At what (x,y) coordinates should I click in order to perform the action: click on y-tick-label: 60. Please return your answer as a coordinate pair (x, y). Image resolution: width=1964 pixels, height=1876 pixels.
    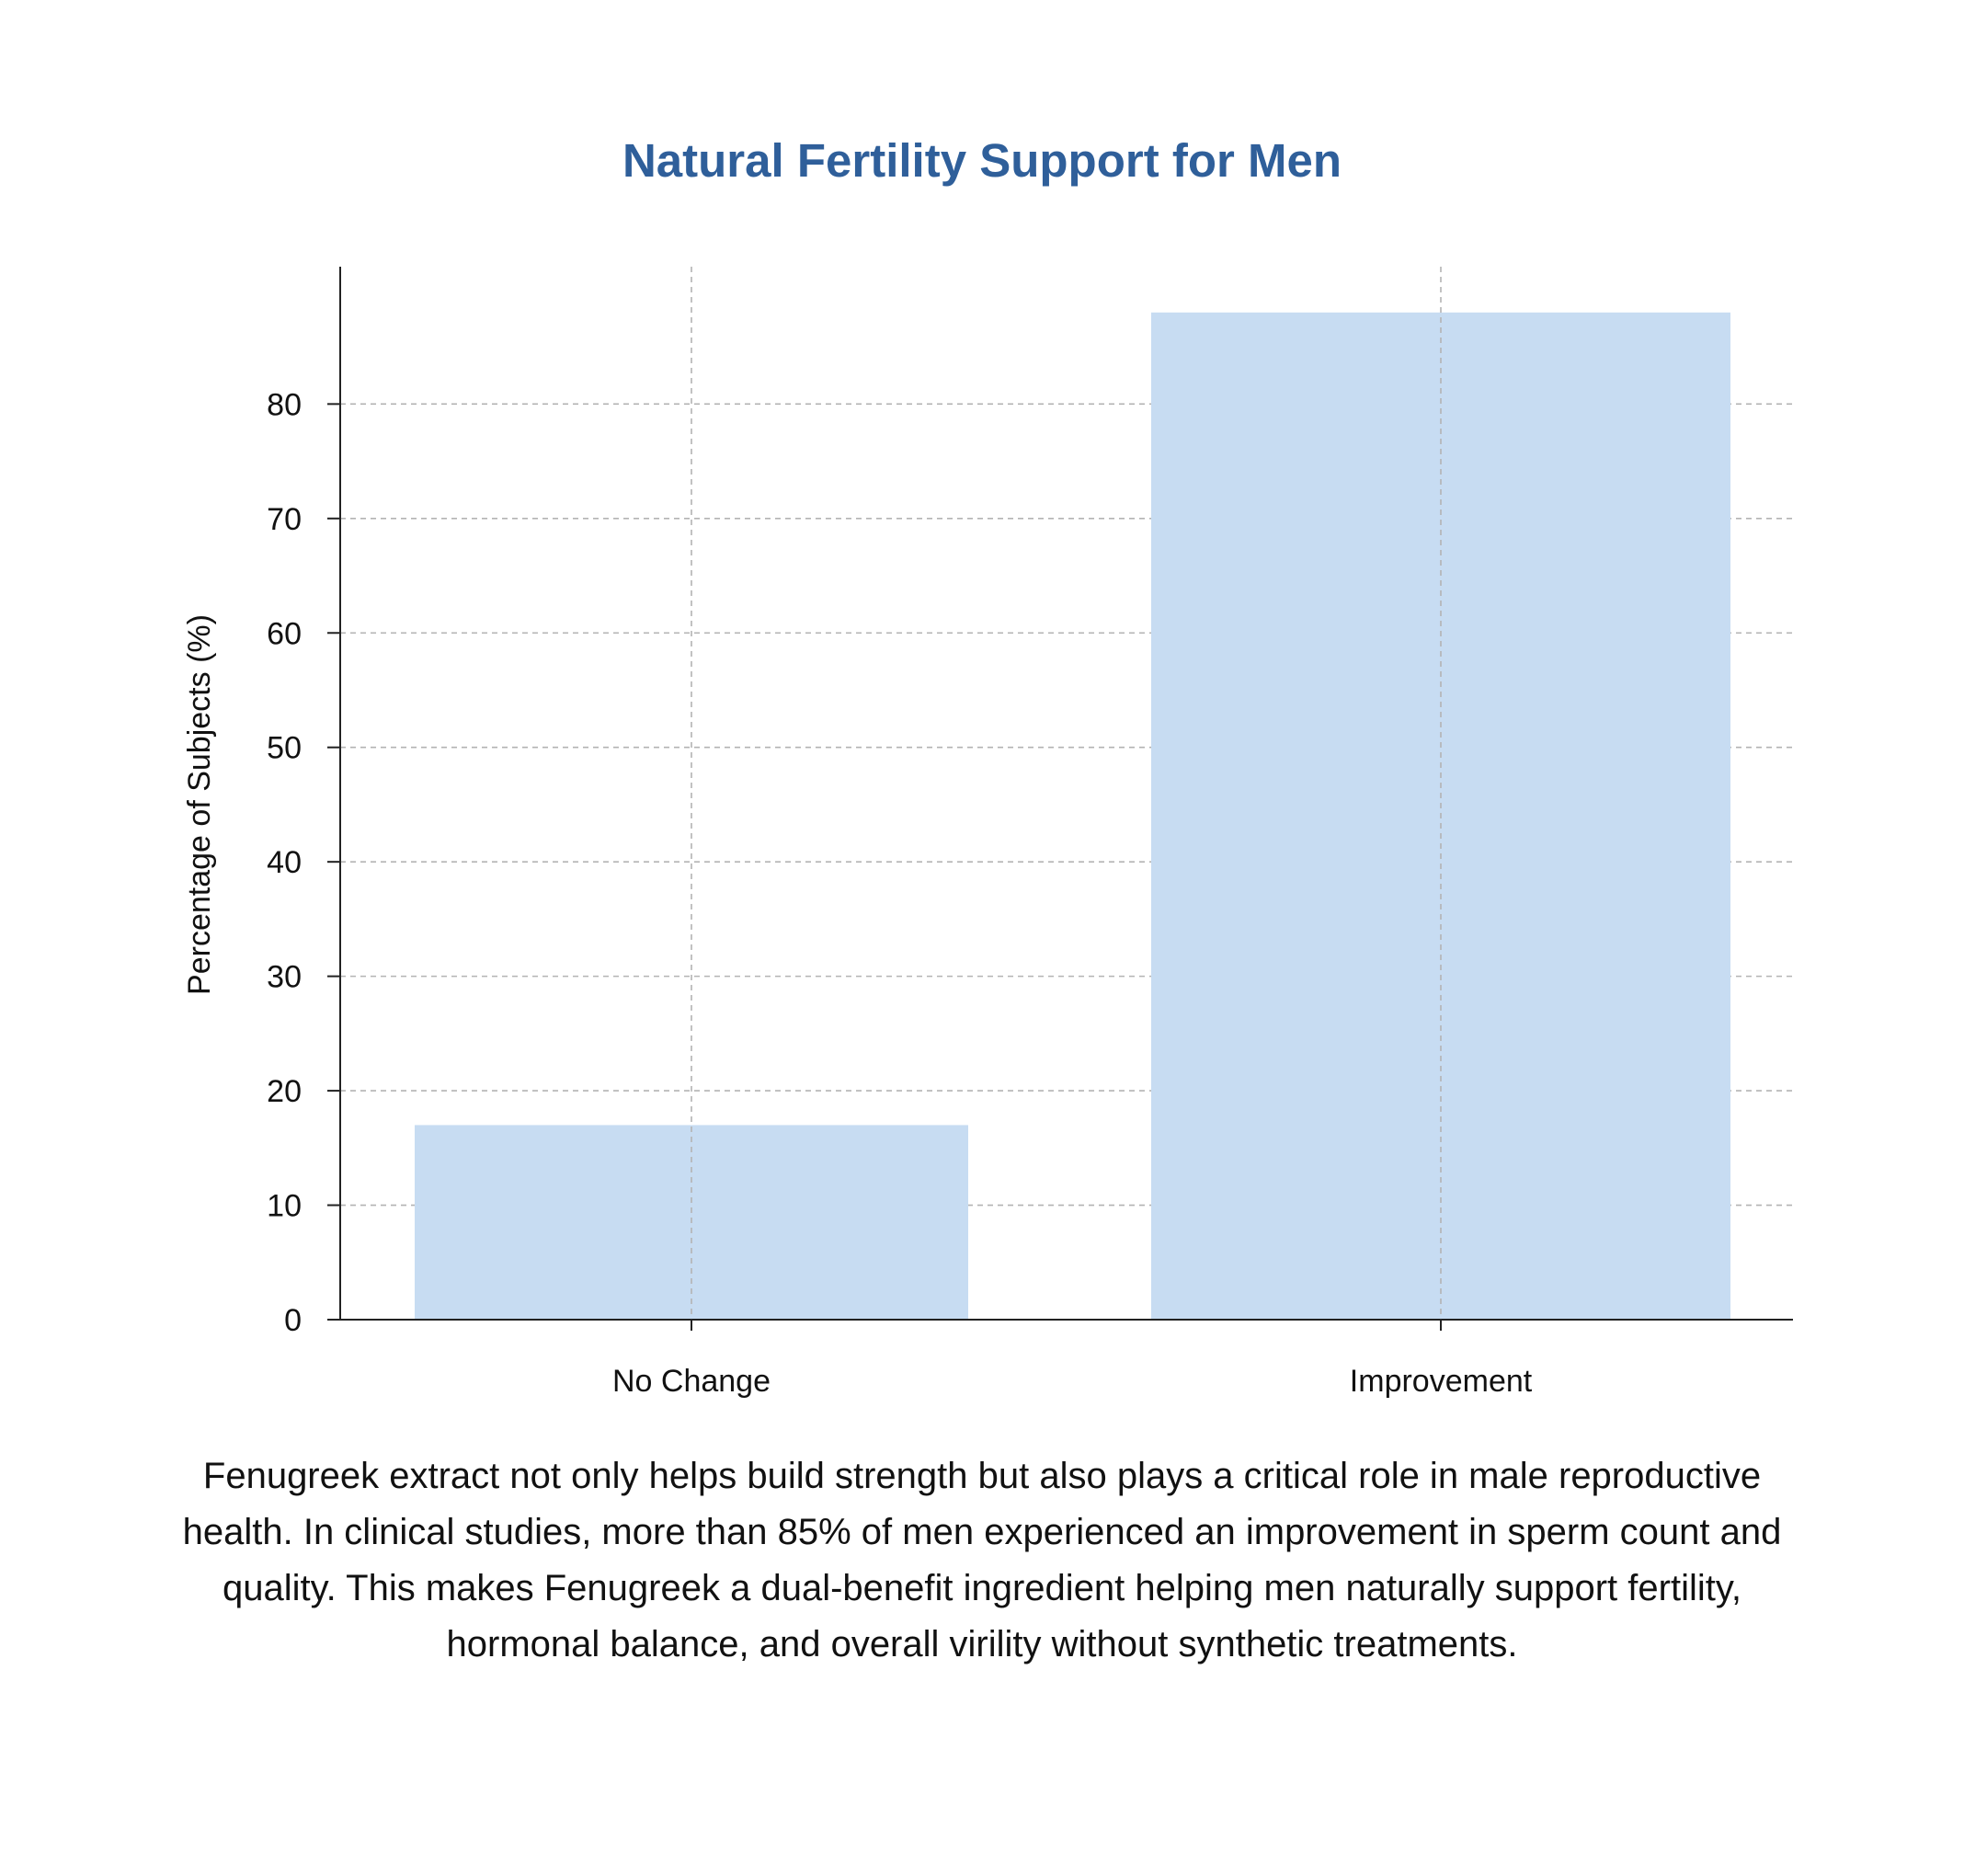
    Looking at the image, I should click on (284, 633).